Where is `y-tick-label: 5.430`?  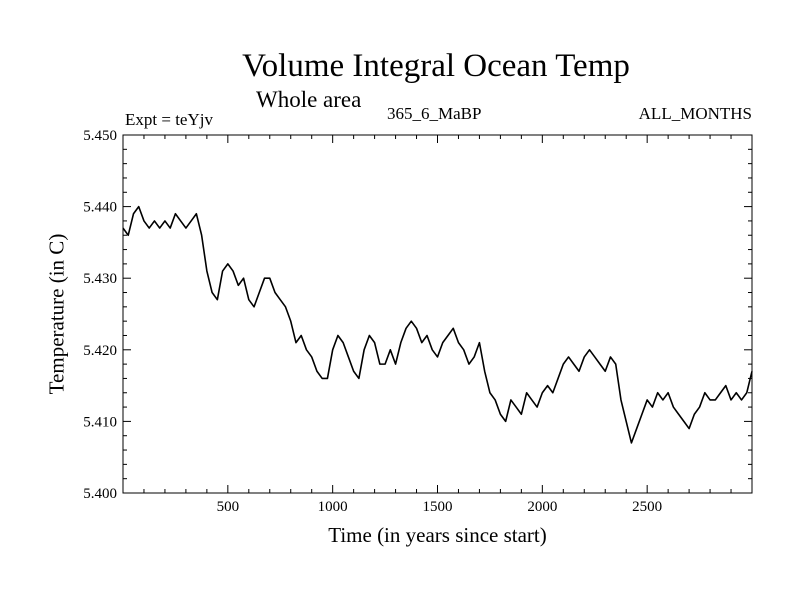
y-tick-label: 5.430 is located at coordinates (100, 279).